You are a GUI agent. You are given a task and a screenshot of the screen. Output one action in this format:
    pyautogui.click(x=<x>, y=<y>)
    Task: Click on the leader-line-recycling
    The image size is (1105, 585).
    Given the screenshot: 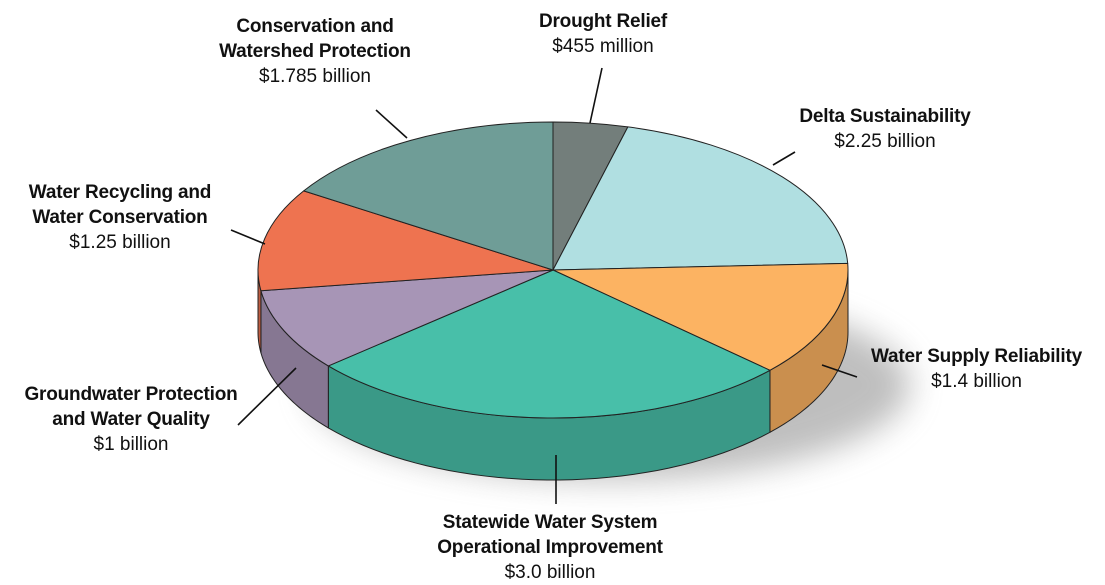 What is the action you would take?
    pyautogui.click(x=248, y=237)
    